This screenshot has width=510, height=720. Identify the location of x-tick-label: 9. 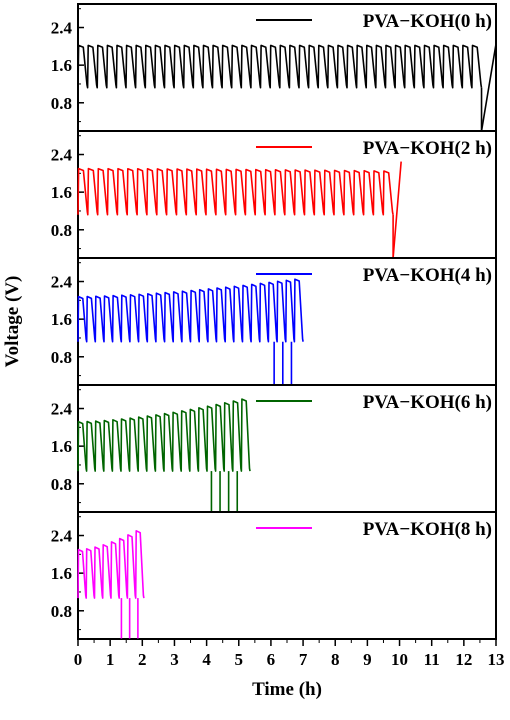
(367, 659).